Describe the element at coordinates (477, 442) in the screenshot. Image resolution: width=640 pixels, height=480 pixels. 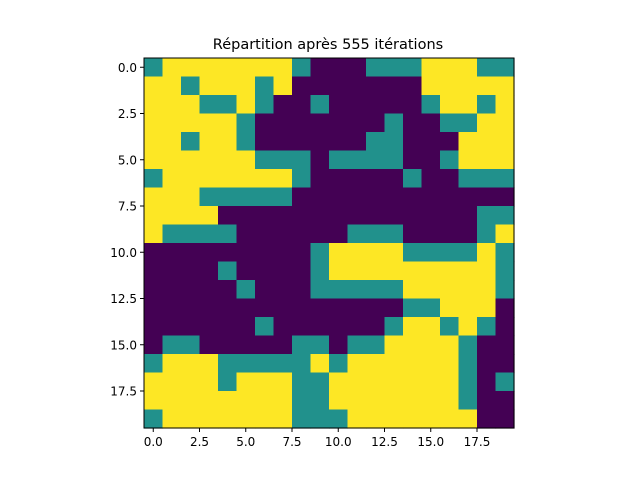
I see `x-tick-label: 17.5` at that location.